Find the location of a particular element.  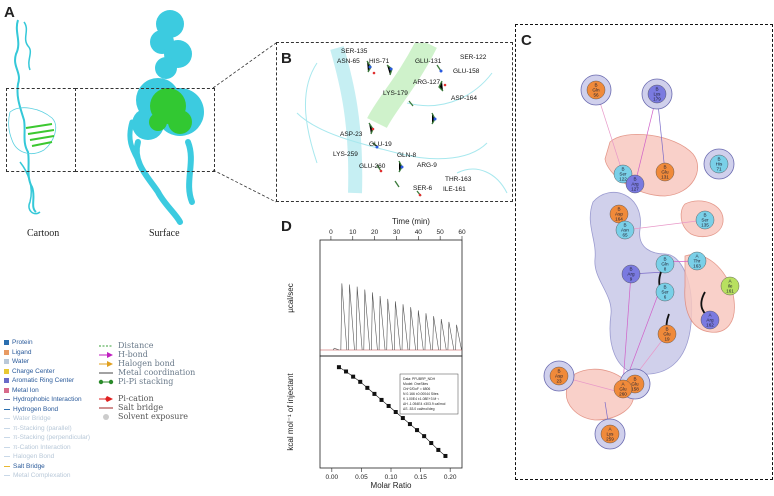

fit-result-line: ΔS -53.0 cal/mol/deg is located at coordinates (419, 409).